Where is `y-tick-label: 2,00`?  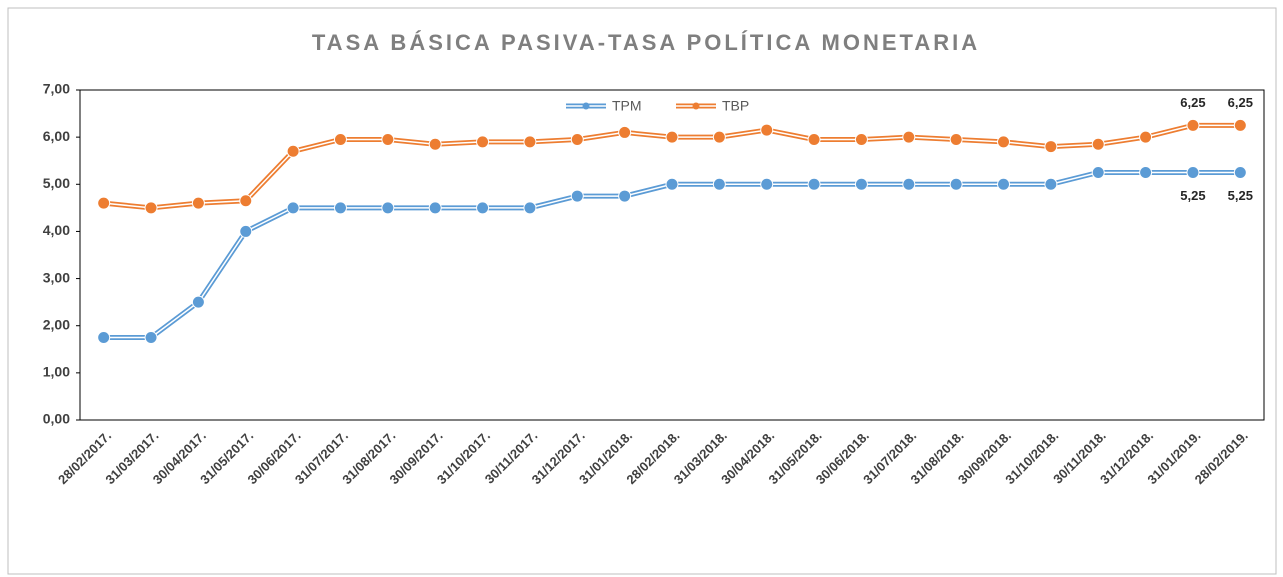
y-tick-label: 2,00 is located at coordinates (56, 324).